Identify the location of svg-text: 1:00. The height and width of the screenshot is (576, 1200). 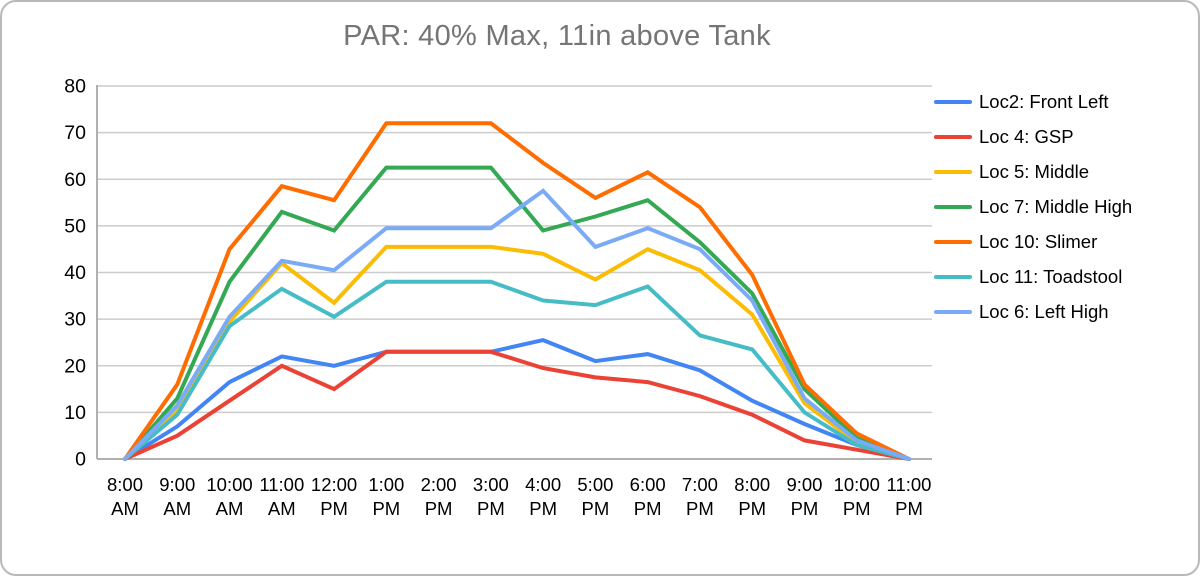
(386, 484).